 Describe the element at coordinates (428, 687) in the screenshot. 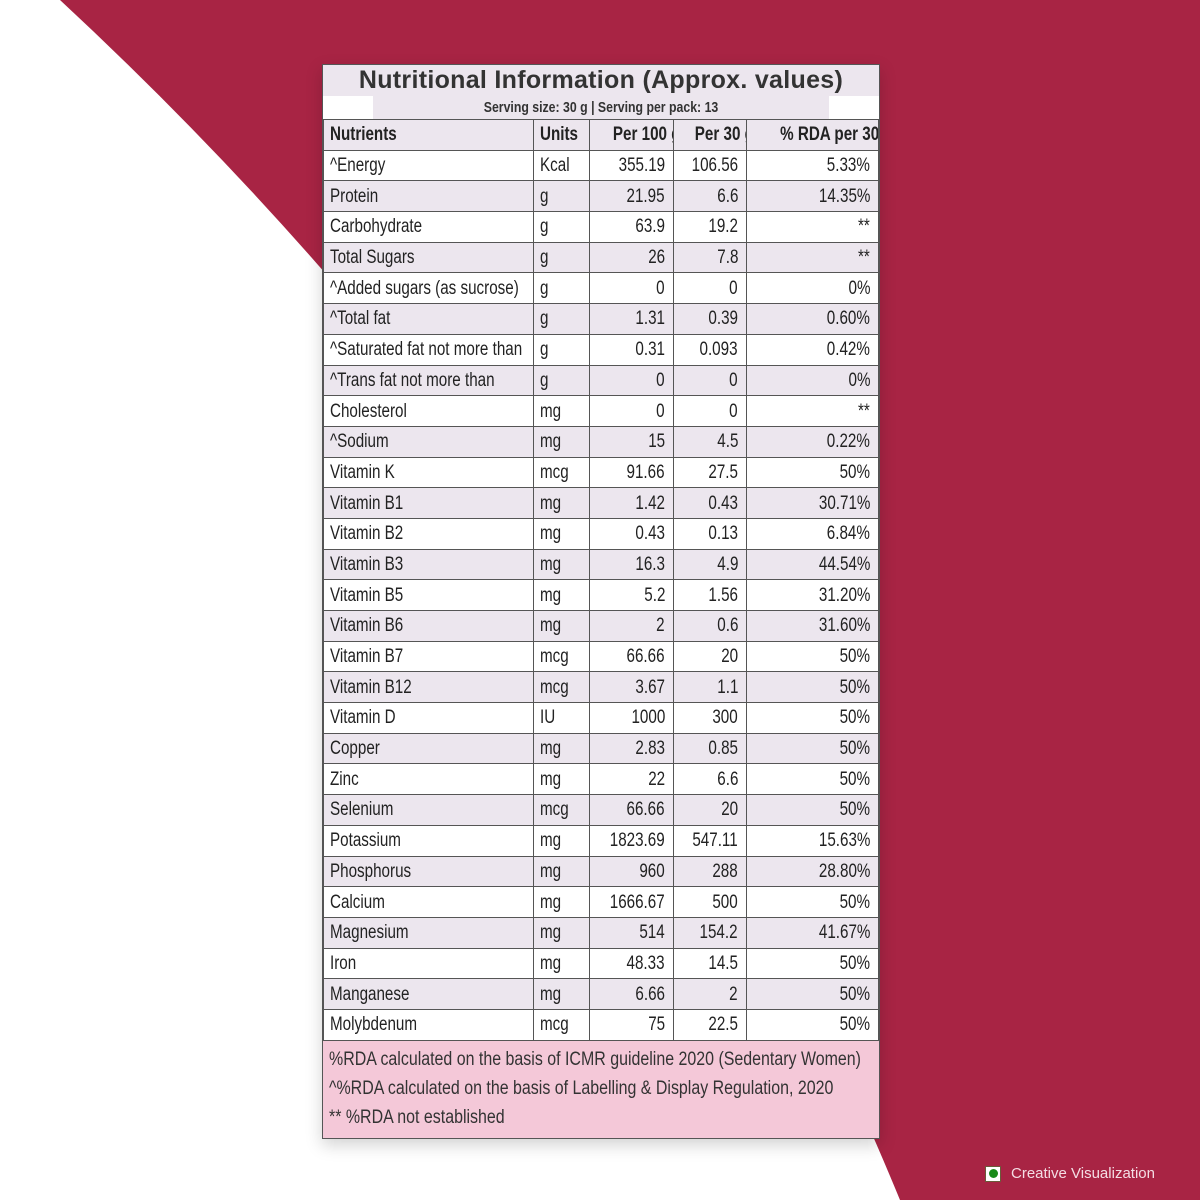

I see `table-cell: Vitamin B12` at that location.